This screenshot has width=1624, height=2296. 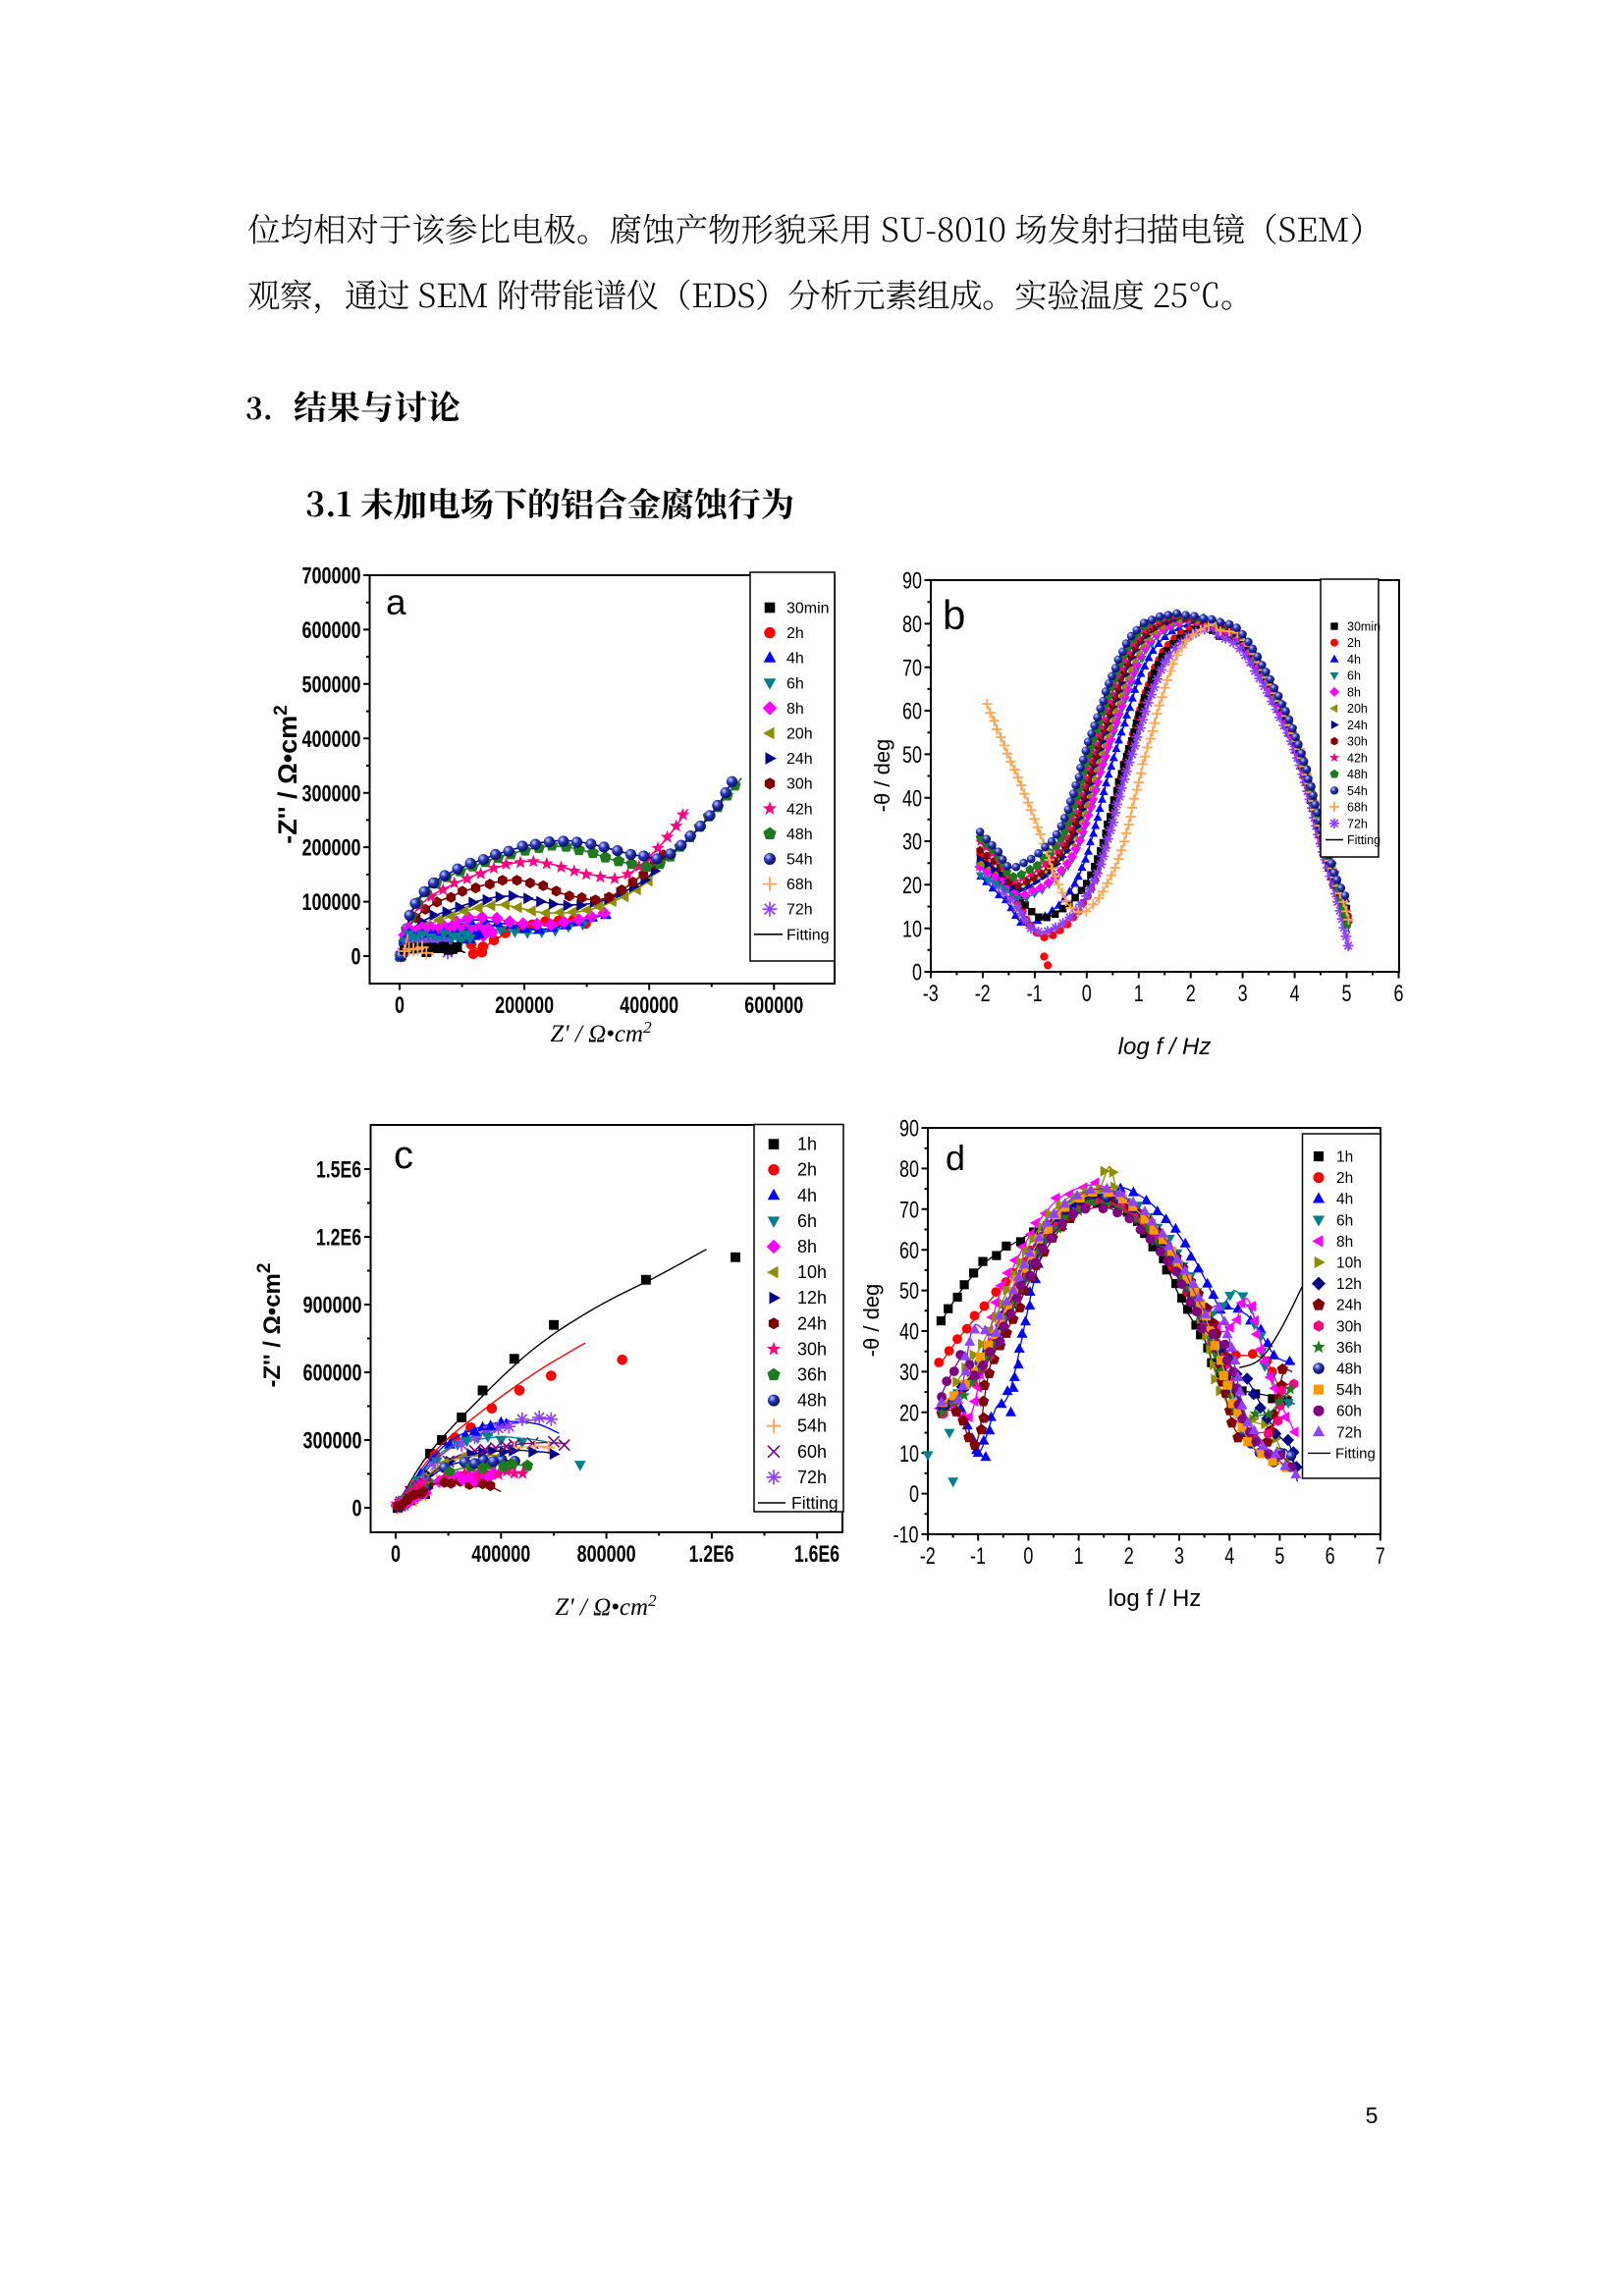 What do you see at coordinates (287, 774) in the screenshot?
I see `svg-text: -Z'' / Ω•cm2` at bounding box center [287, 774].